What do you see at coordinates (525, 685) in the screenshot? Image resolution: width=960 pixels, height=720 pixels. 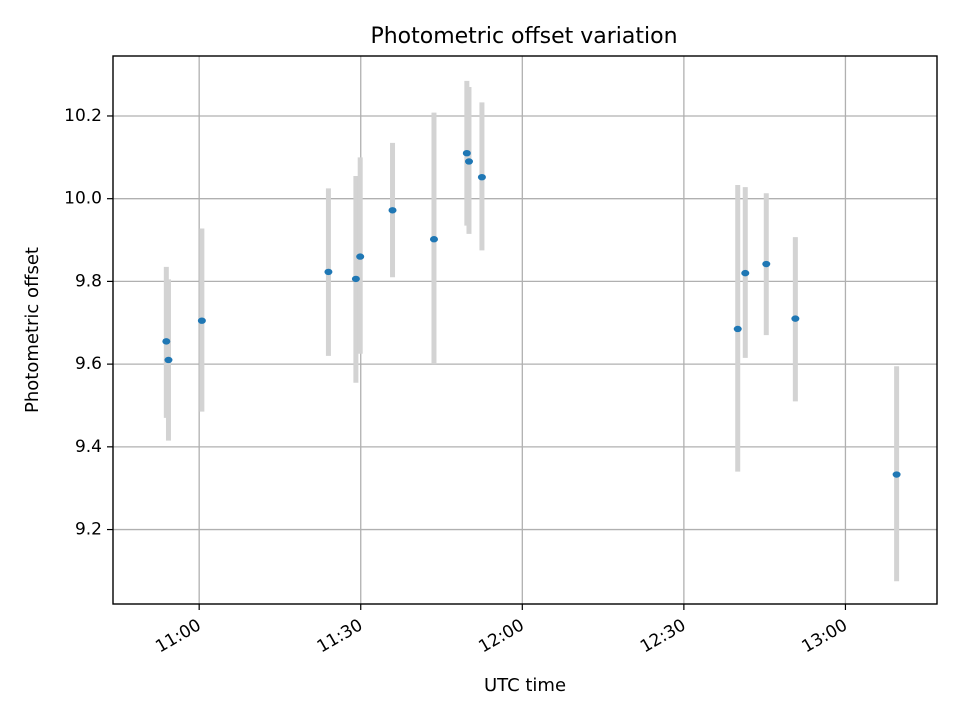 I see `x-axis-label: UTC time` at bounding box center [525, 685].